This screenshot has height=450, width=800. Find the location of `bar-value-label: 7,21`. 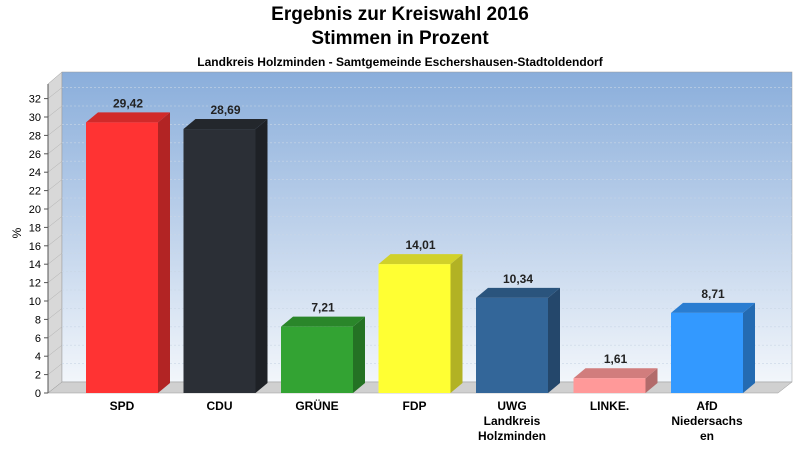

bar-value-label: 7,21 is located at coordinates (323, 308).